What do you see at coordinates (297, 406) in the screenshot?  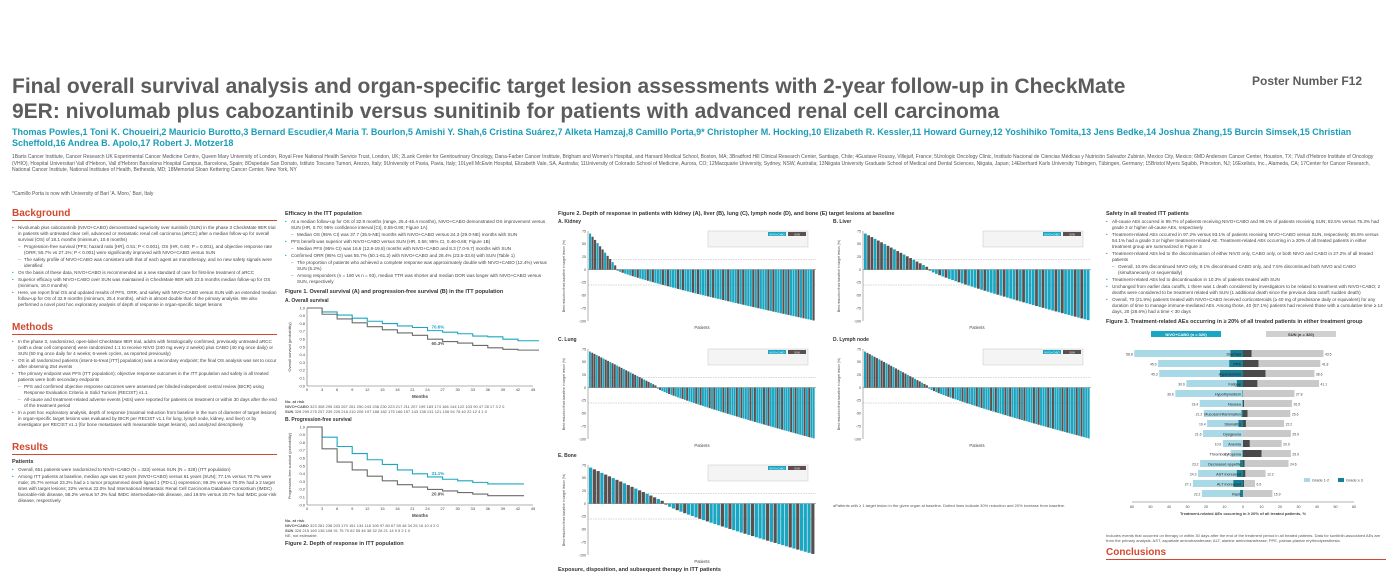 I see `row-label: NIVO+CABO` at bounding box center [297, 406].